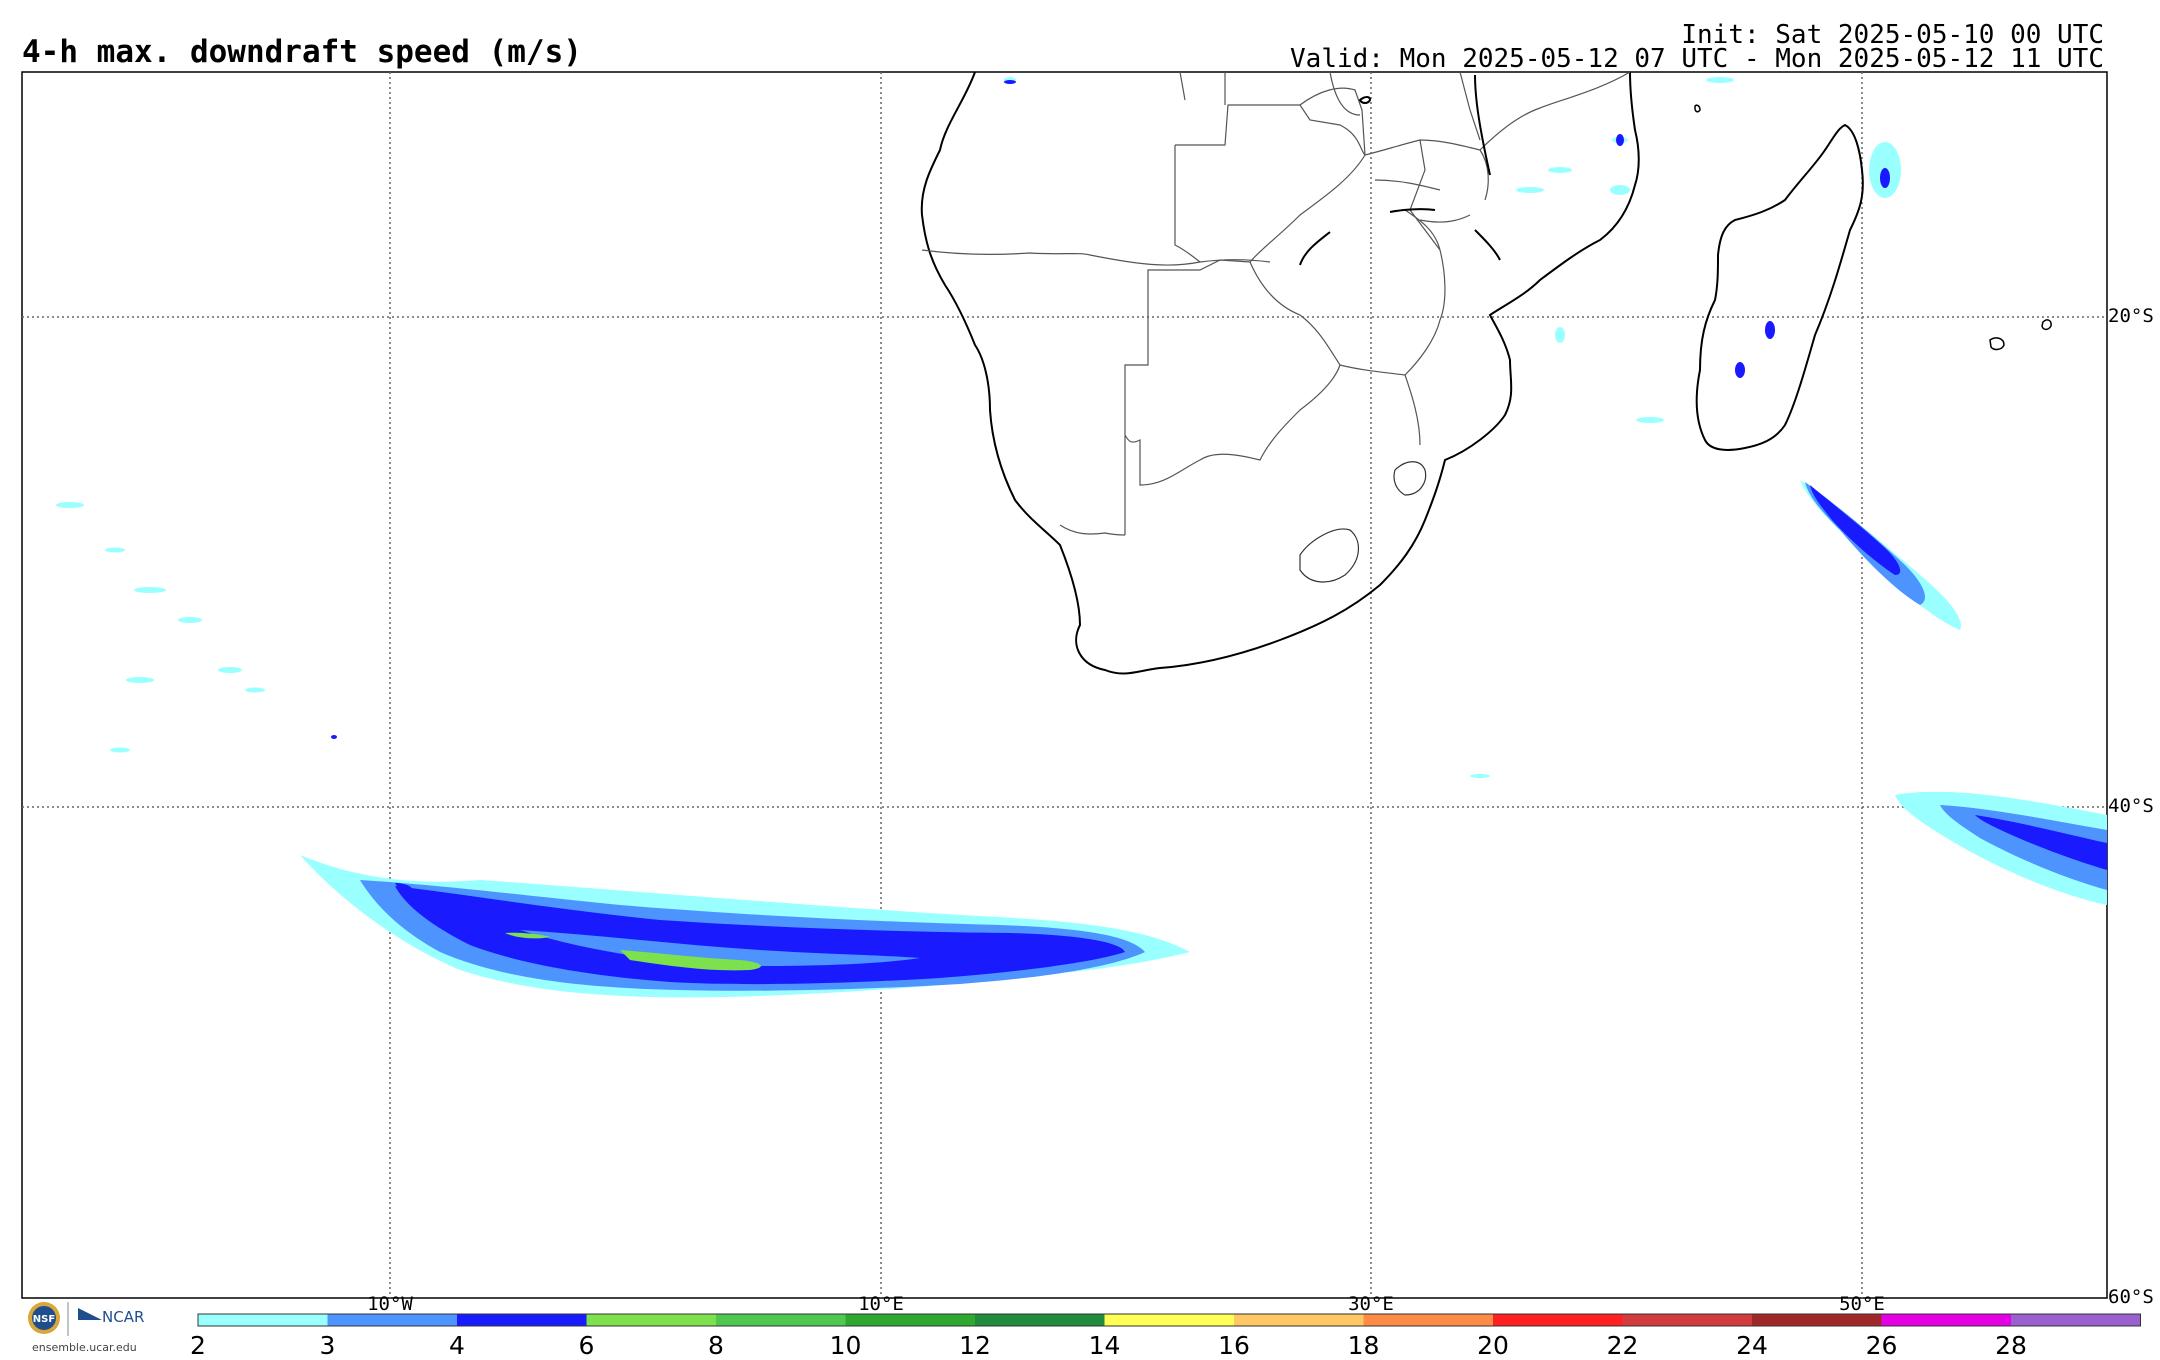  Describe the element at coordinates (1881, 1345) in the screenshot. I see `colorbar-tick-label: 26` at that location.